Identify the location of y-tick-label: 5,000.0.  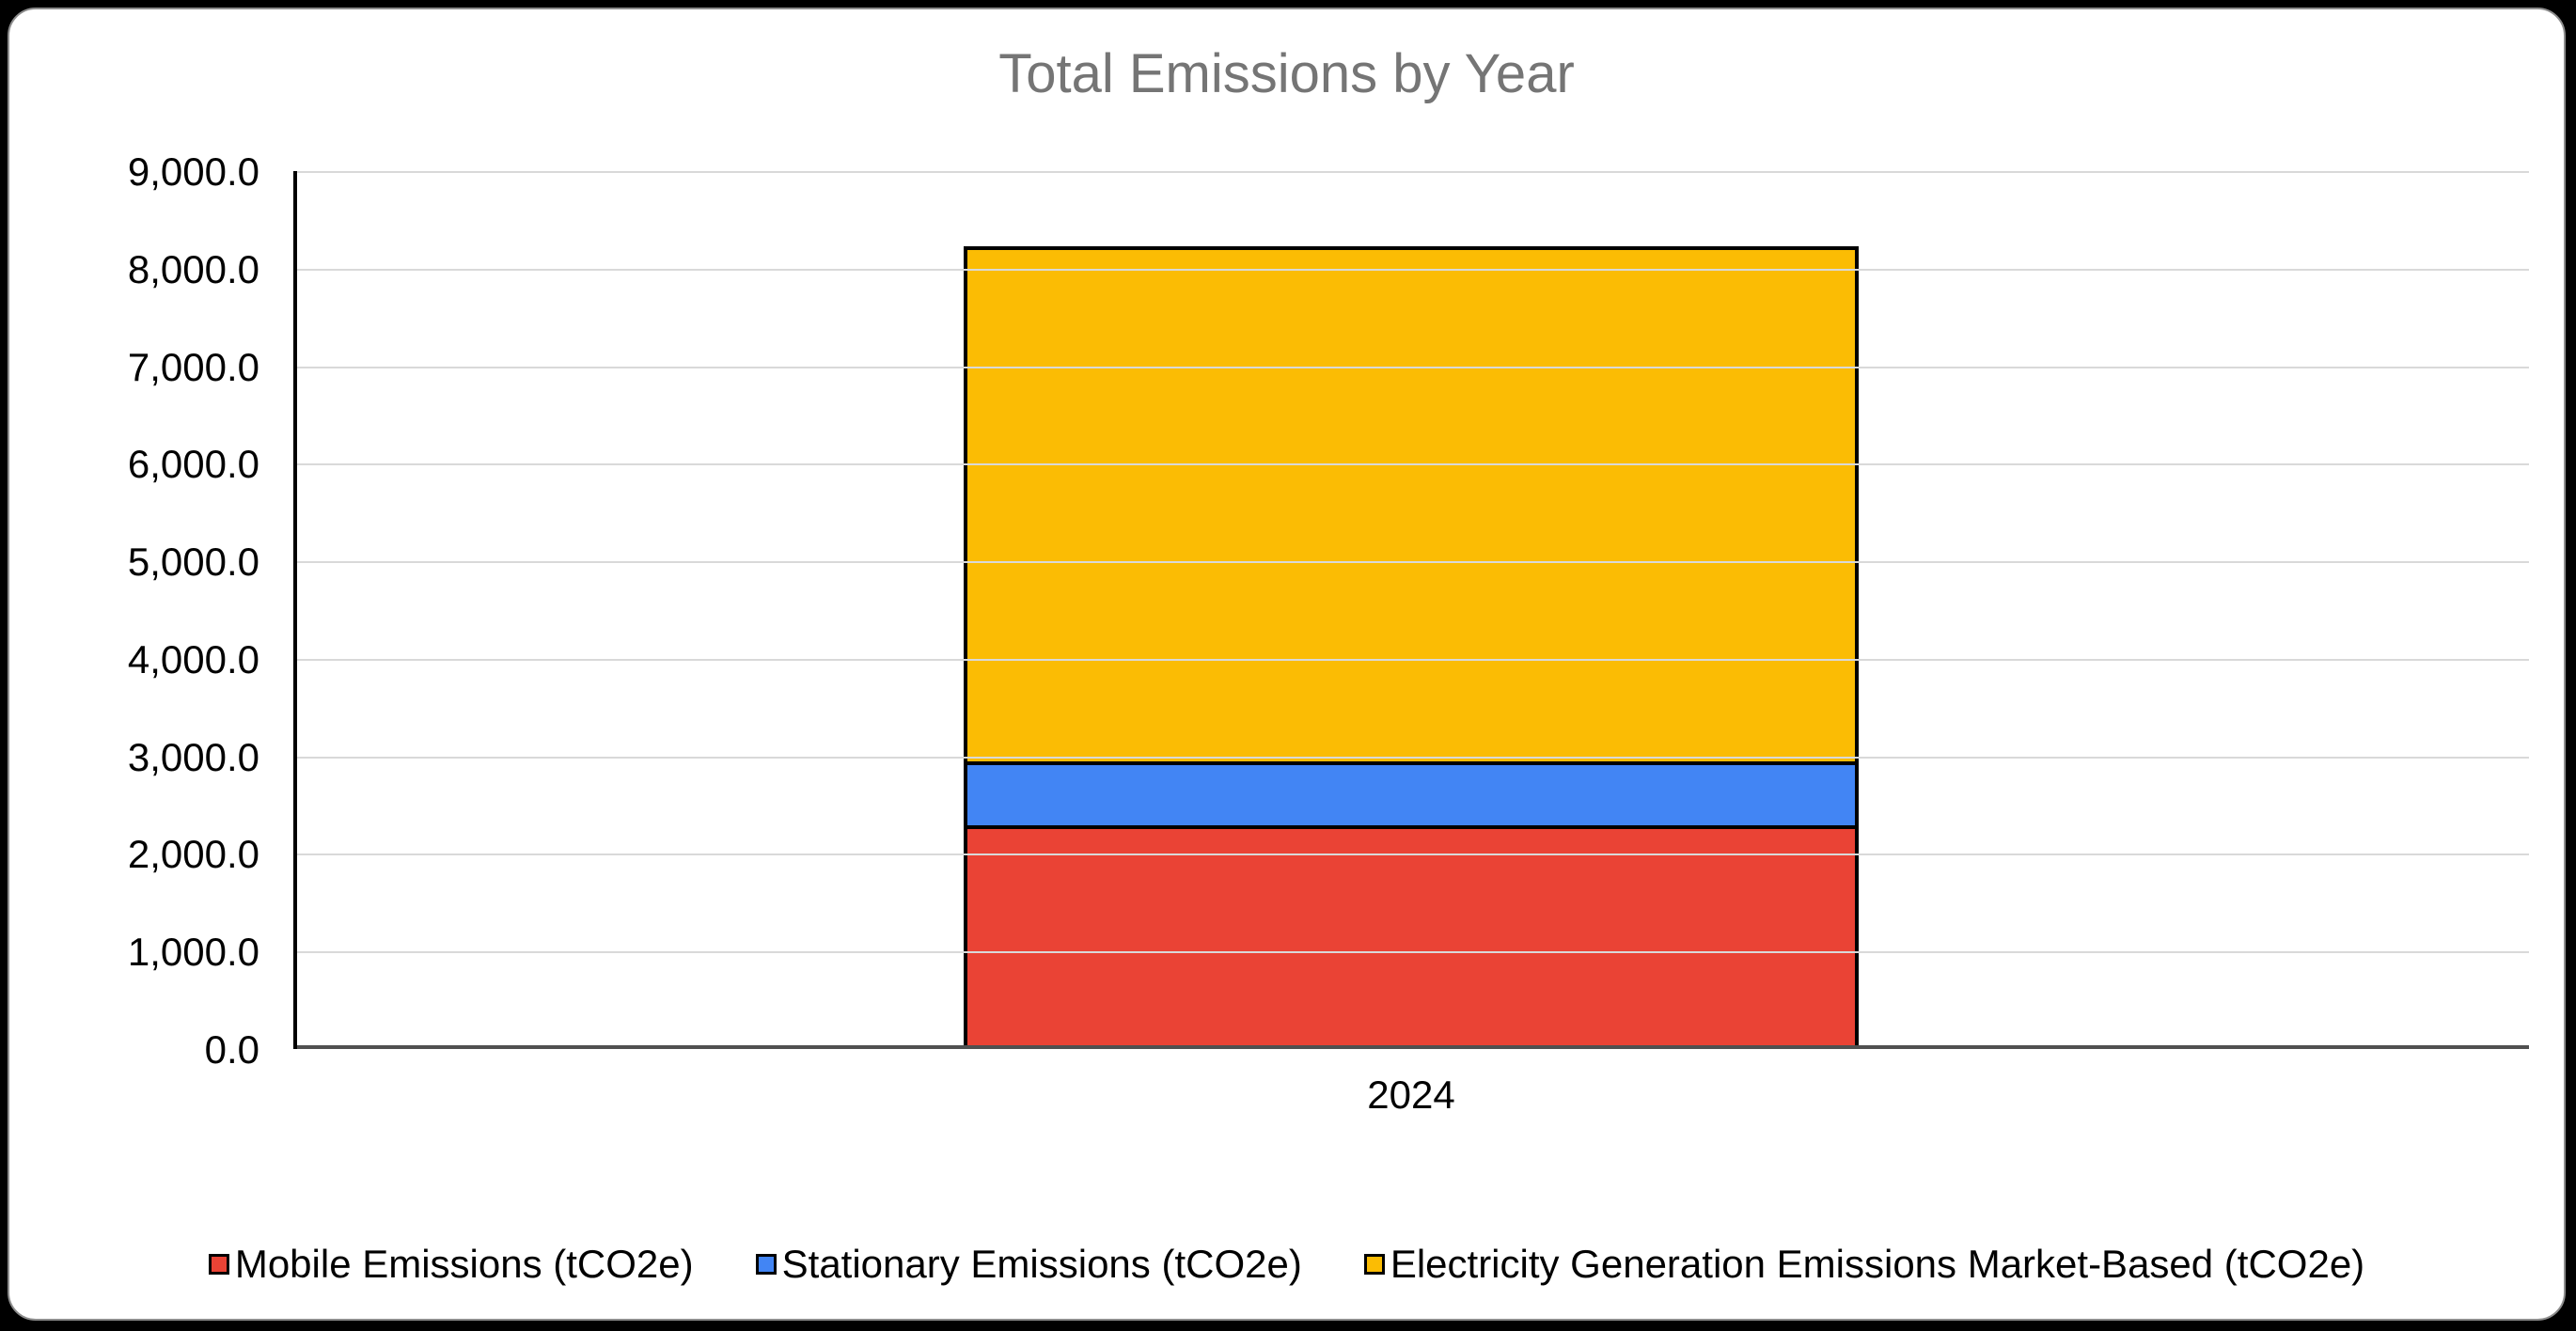
(193, 562).